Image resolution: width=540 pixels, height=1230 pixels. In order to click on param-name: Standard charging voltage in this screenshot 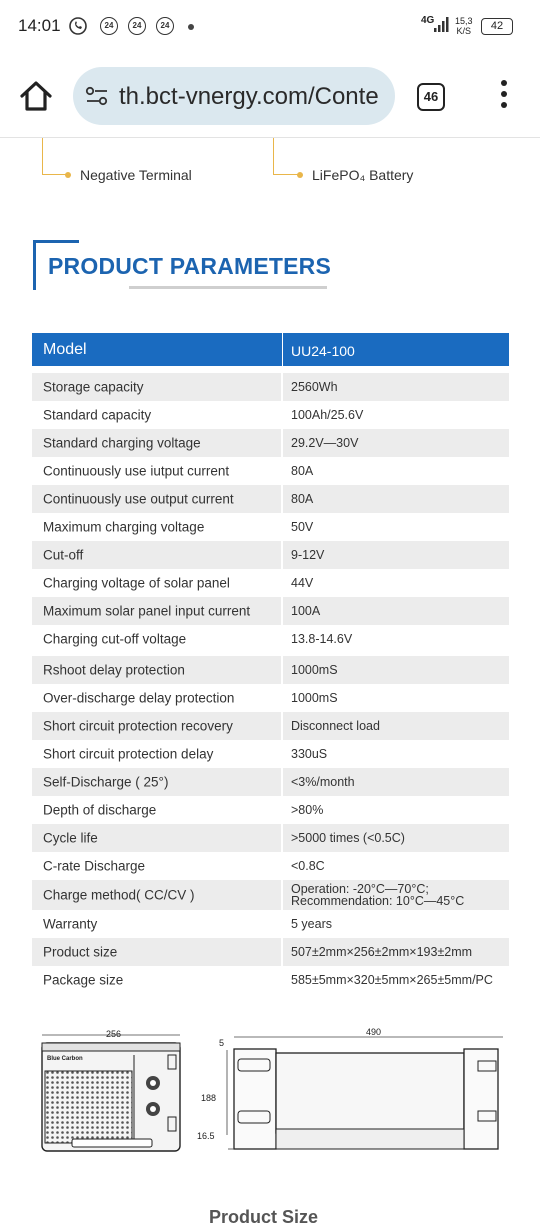, I will do `click(122, 443)`.